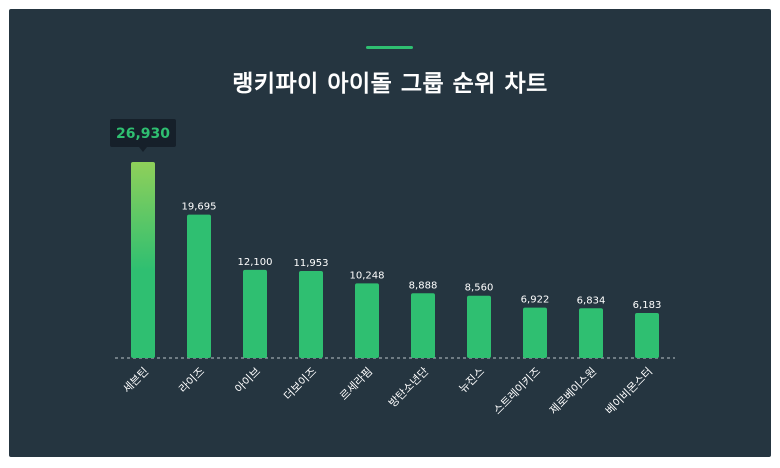  Describe the element at coordinates (517, 391) in the screenshot. I see `category-label-7: 스트레이키즈` at that location.